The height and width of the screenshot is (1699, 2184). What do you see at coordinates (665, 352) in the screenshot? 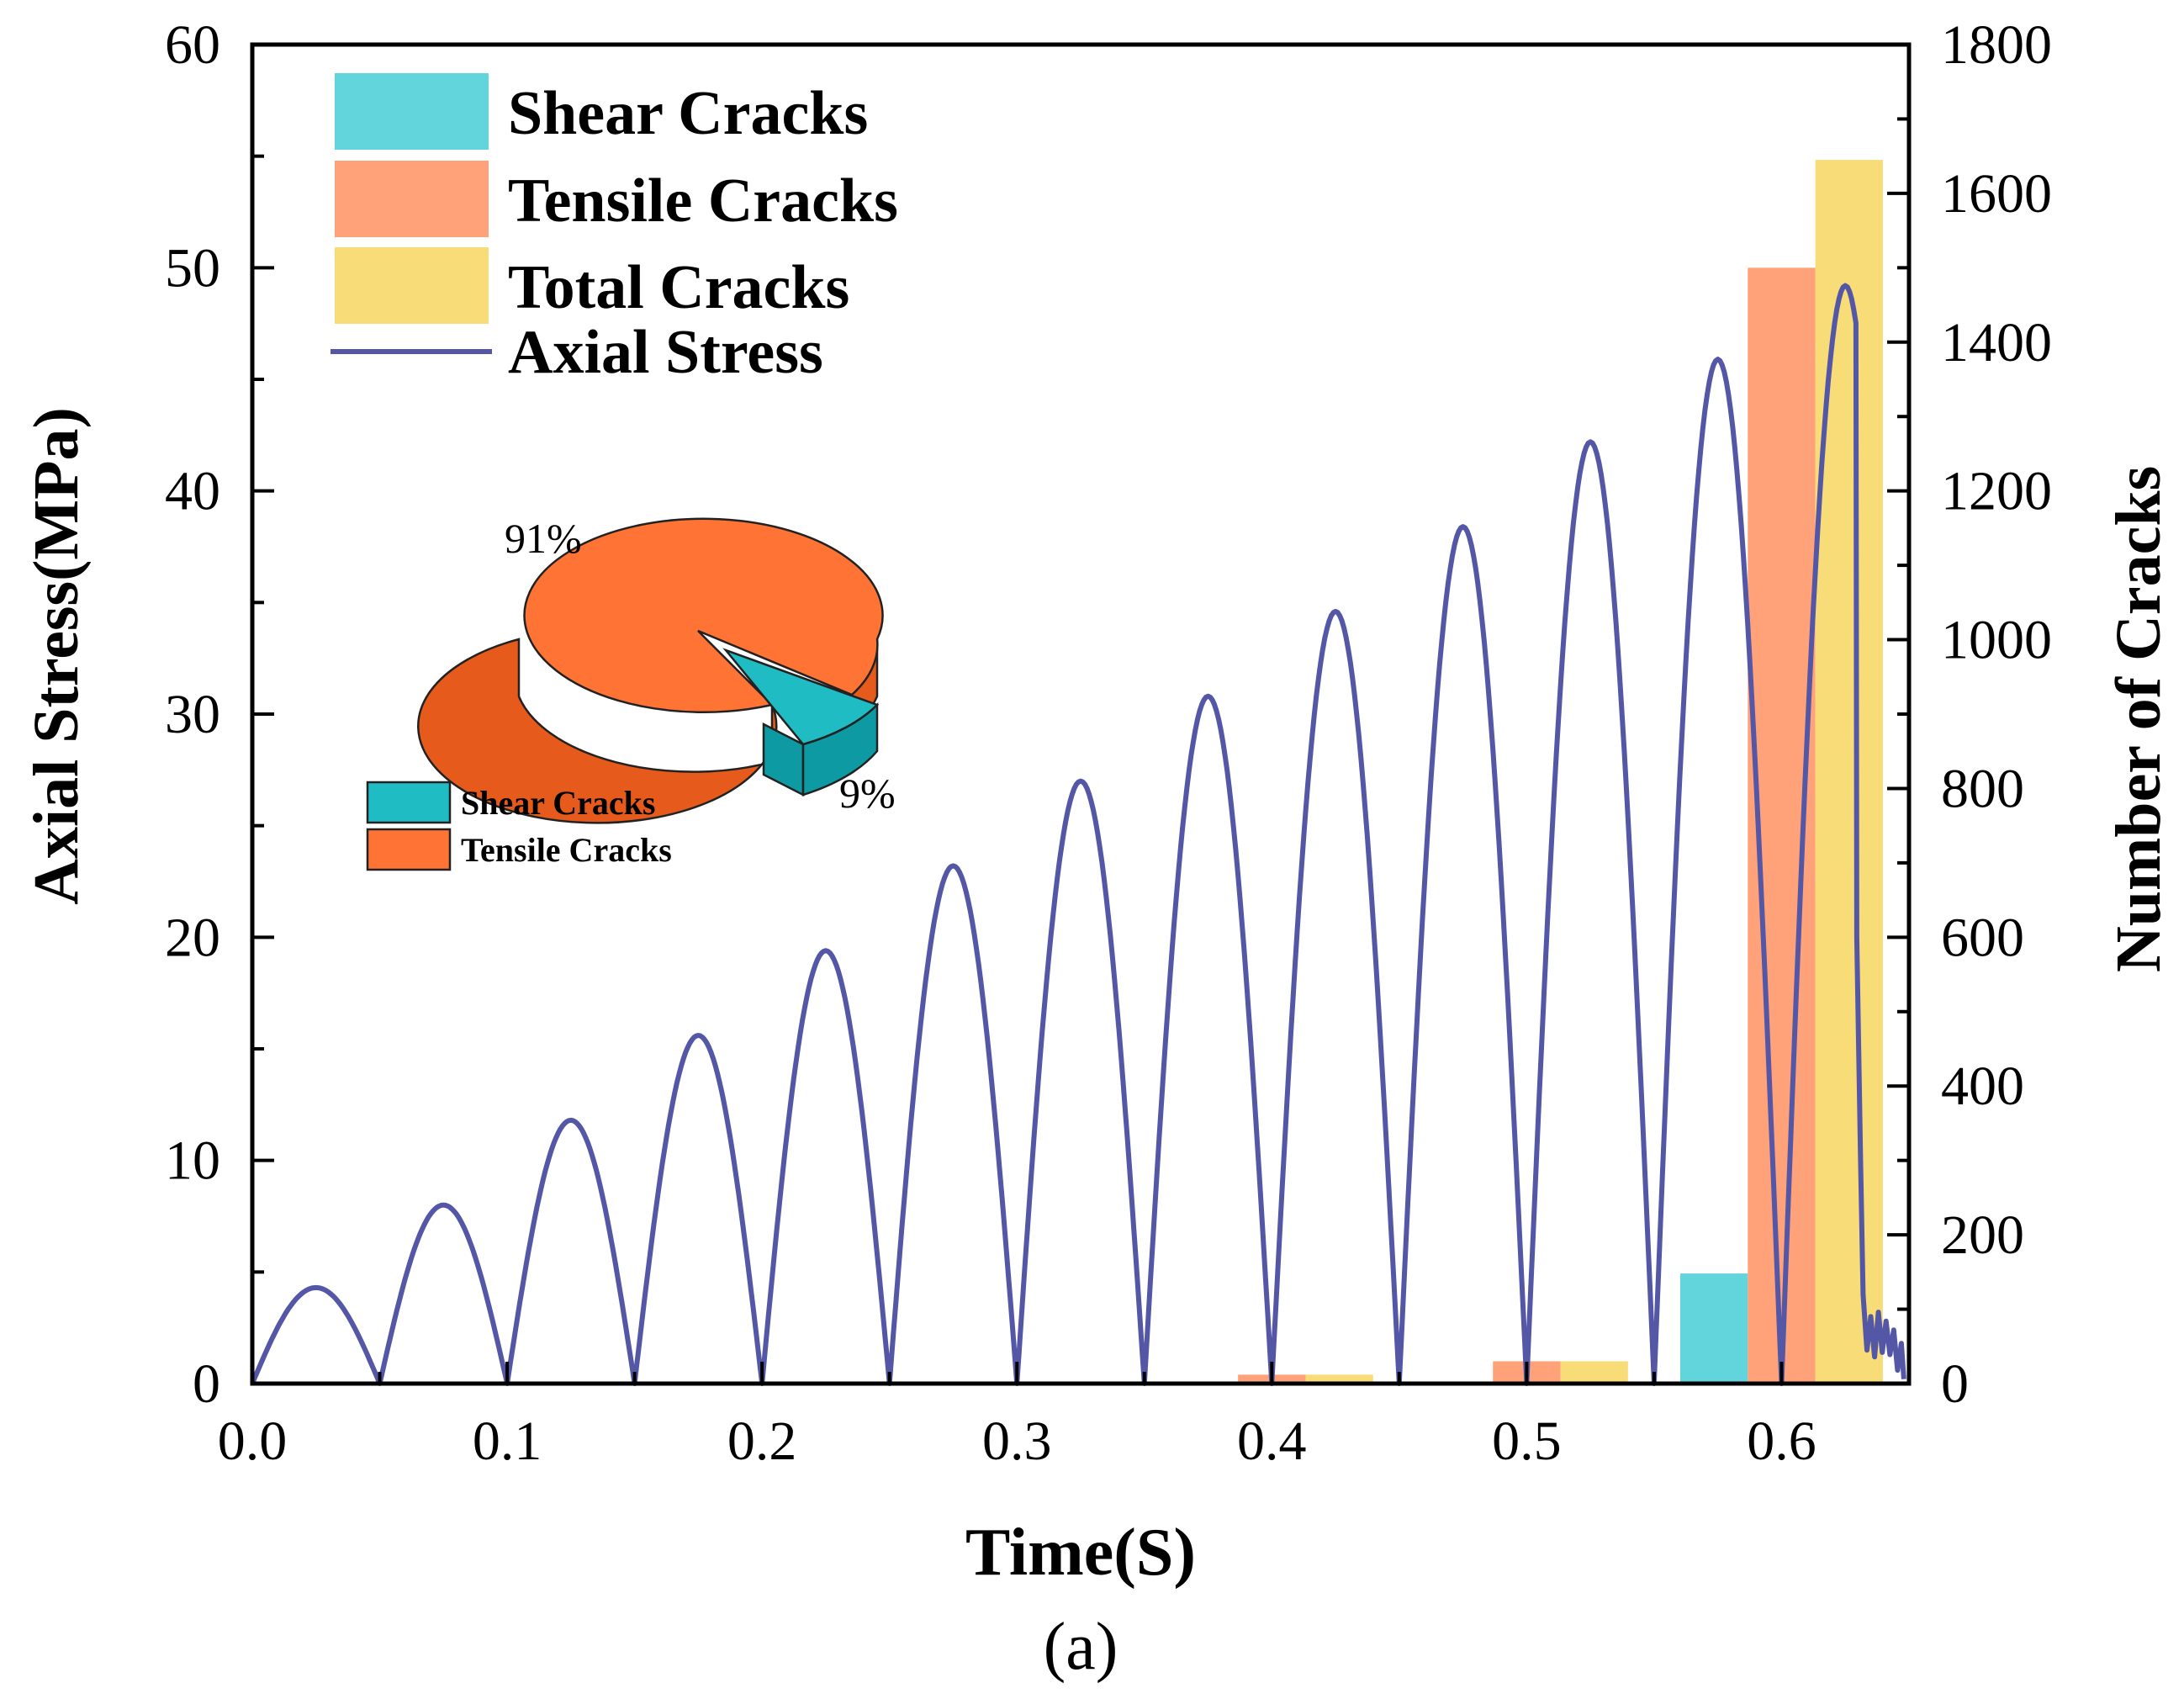
I see `legend-label-stress: Axial Stress` at bounding box center [665, 352].